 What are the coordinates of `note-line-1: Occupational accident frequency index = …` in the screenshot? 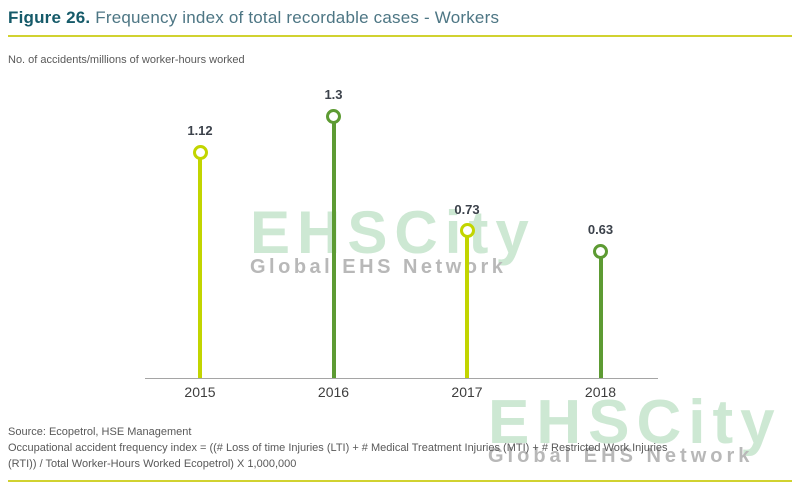 It's located at (338, 448).